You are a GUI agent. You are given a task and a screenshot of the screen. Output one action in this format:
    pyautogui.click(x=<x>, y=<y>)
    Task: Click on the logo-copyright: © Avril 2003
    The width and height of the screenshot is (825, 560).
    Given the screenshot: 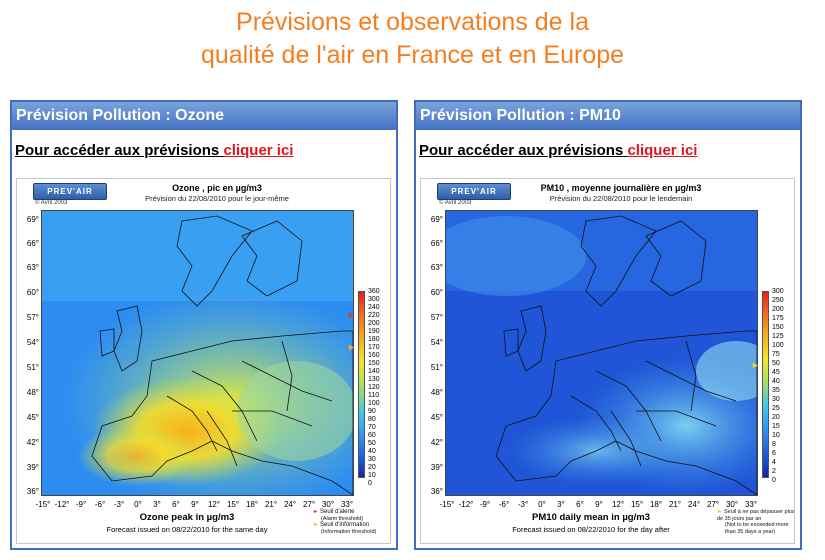 What is the action you would take?
    pyautogui.click(x=51, y=203)
    